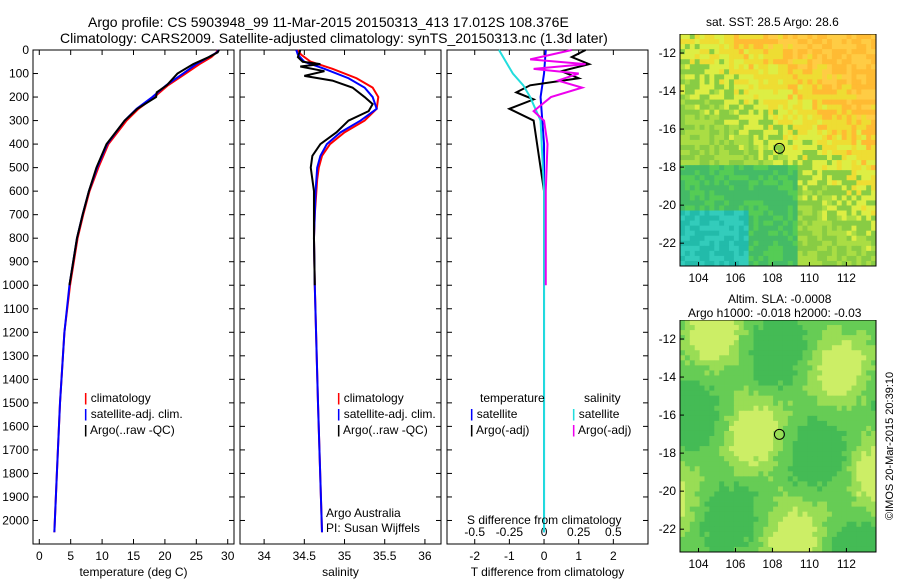 This screenshot has height=580, width=900. I want to click on legend-argo: Argo(..raw -QC), so click(385, 430).